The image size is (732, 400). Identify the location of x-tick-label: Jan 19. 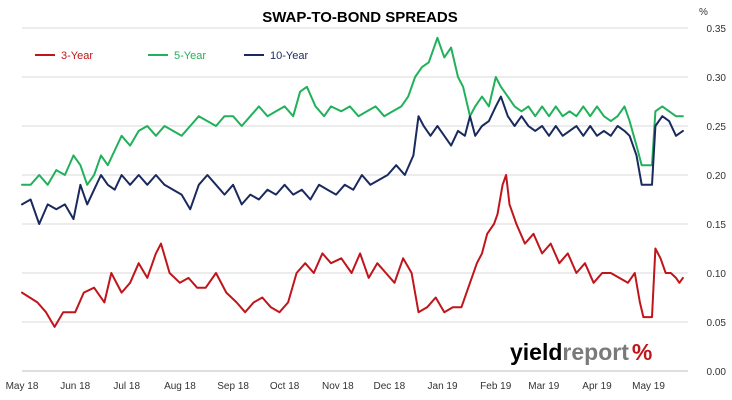
(443, 386).